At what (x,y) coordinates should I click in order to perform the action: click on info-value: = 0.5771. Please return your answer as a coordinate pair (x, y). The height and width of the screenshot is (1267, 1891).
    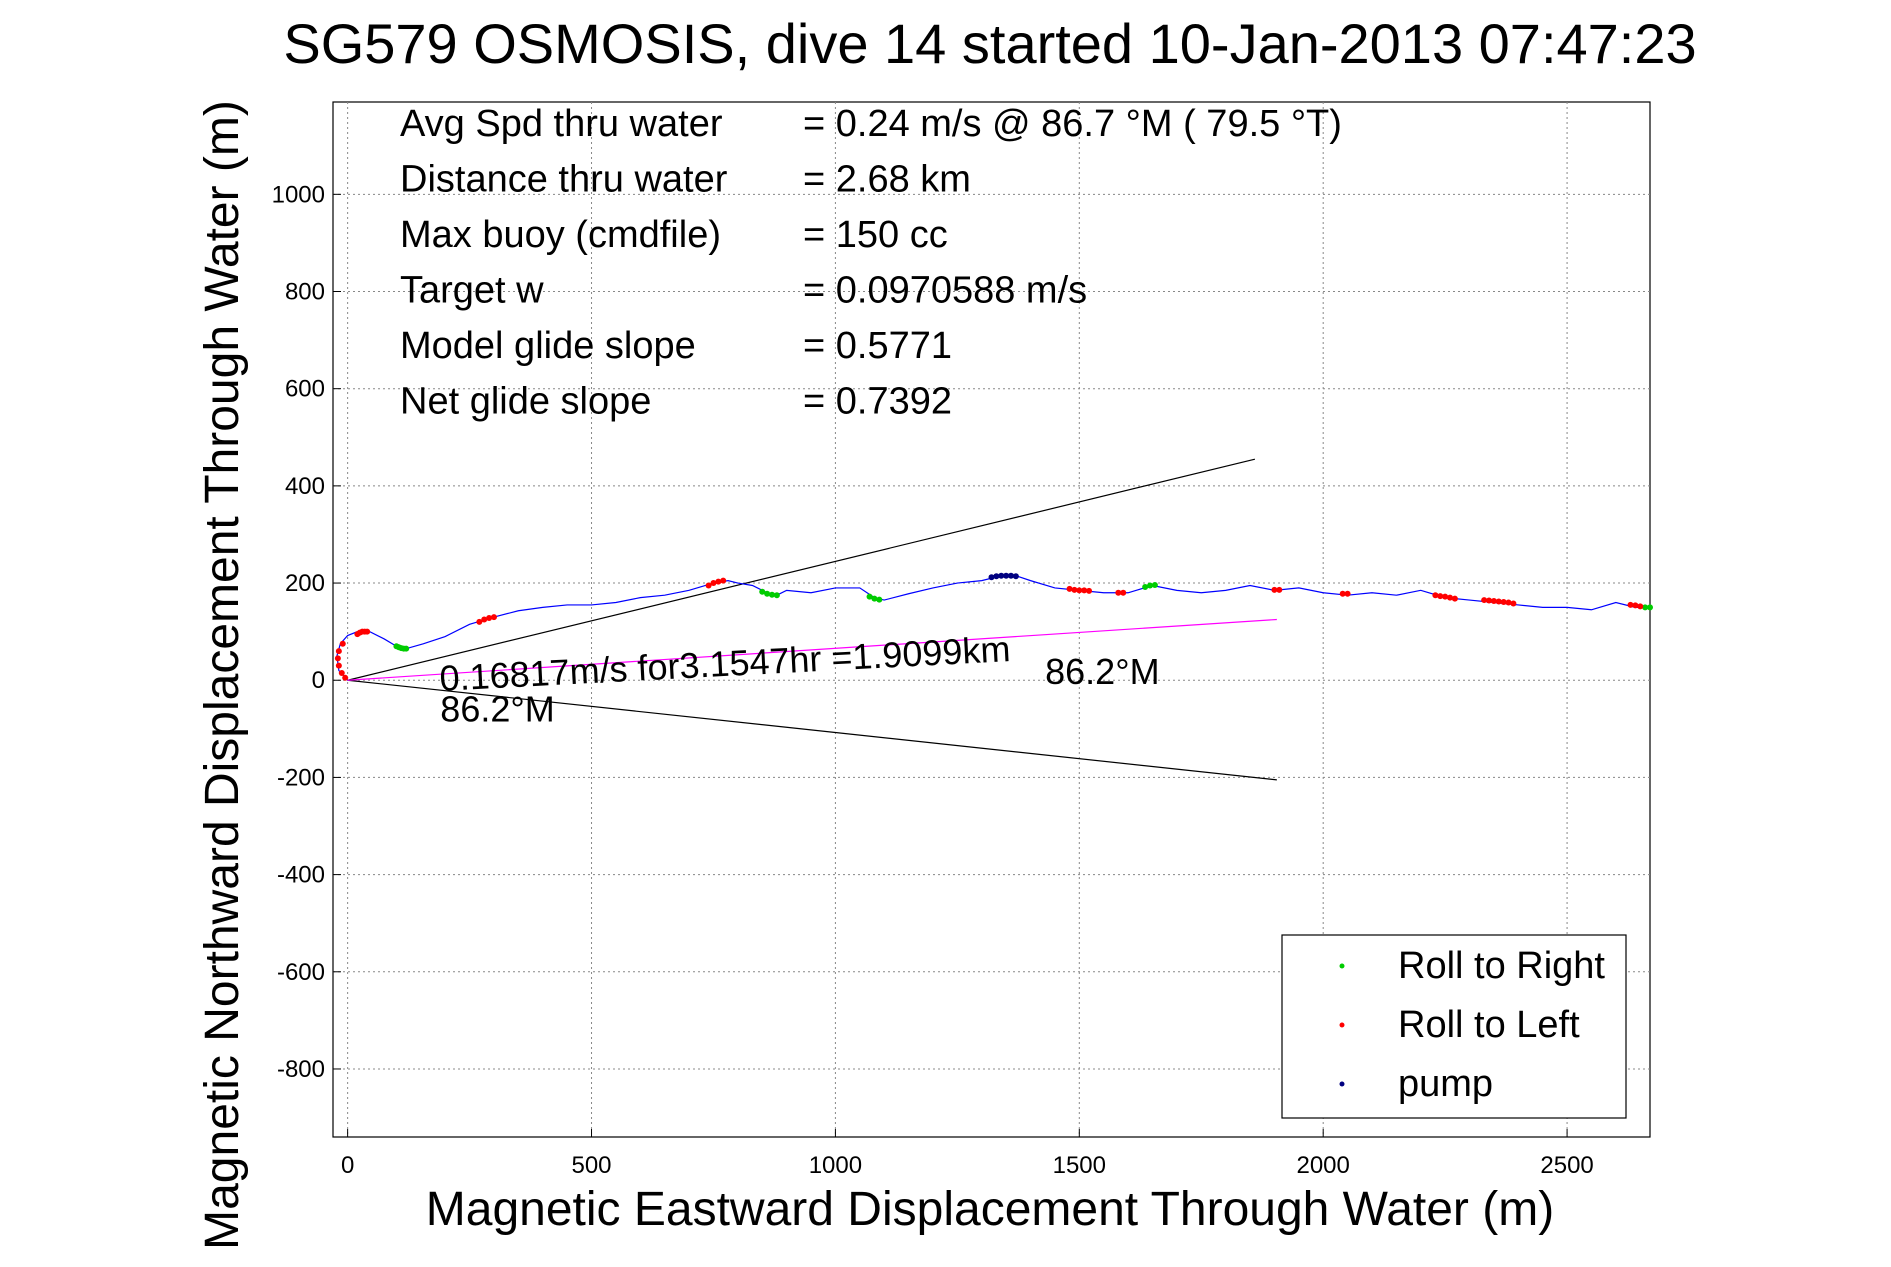
    Looking at the image, I should click on (877, 346).